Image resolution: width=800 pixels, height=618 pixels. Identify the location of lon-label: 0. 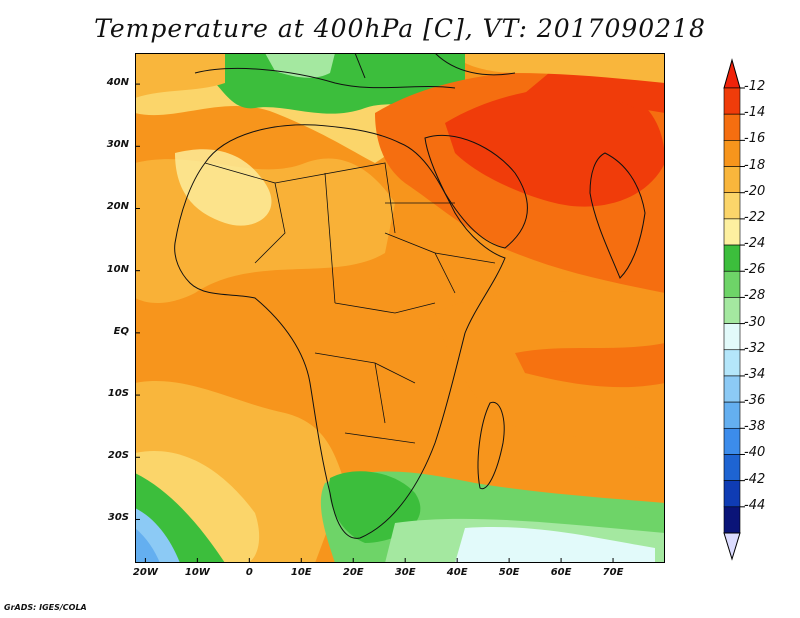
(249, 572).